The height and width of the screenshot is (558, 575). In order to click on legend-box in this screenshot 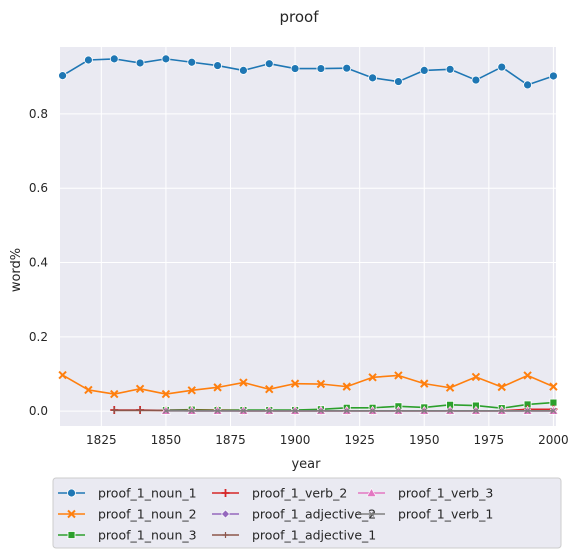, I will do `click(307, 513)`.